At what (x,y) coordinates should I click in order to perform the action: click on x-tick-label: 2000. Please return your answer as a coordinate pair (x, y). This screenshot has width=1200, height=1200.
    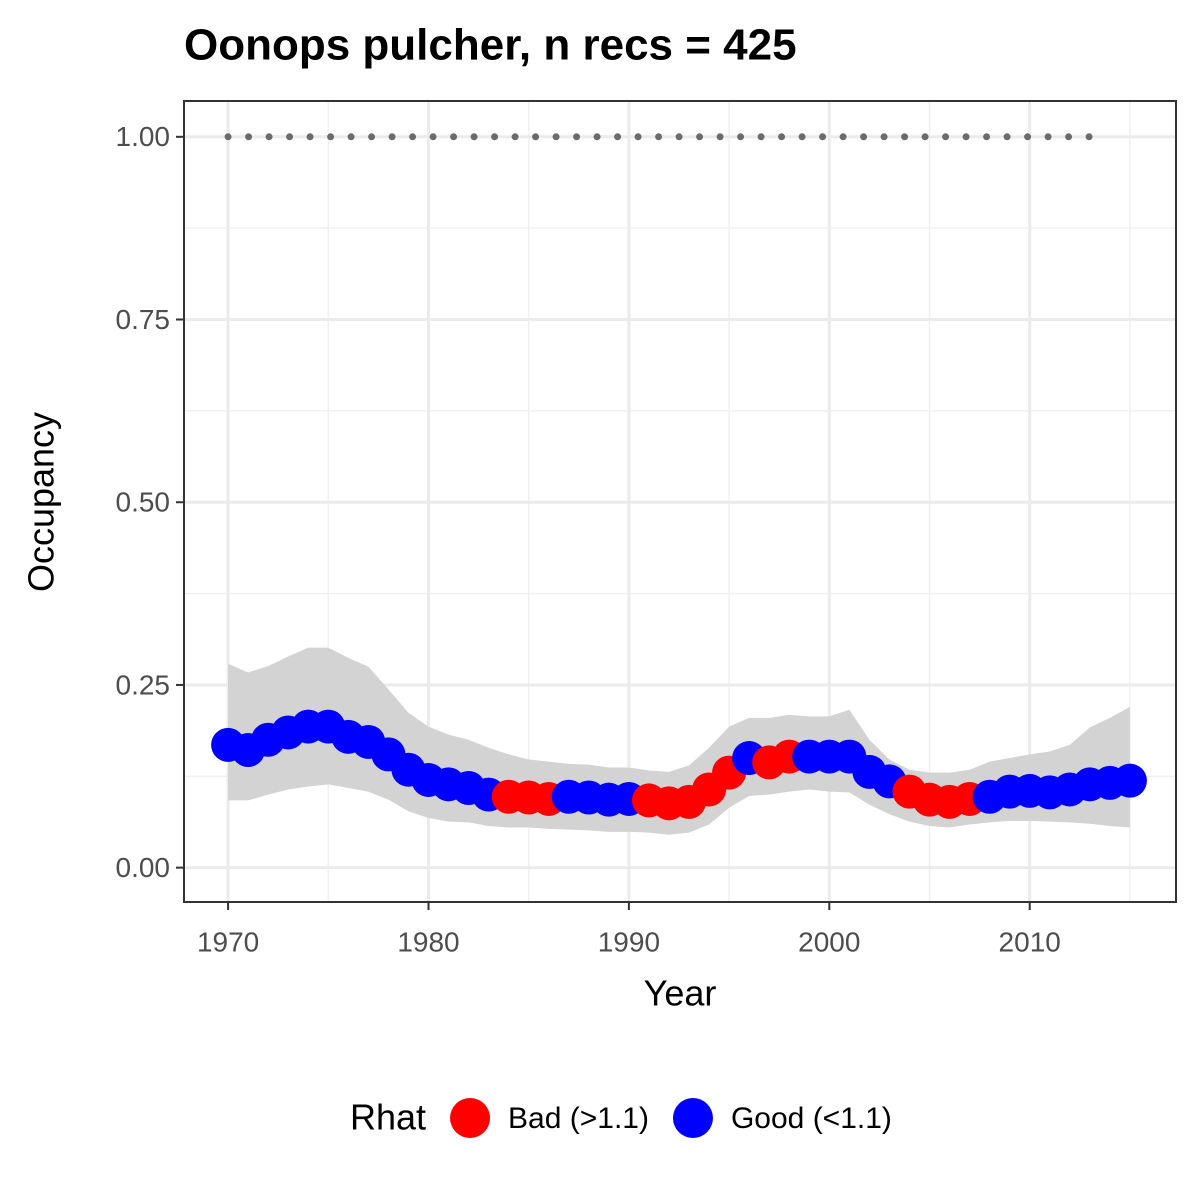
    Looking at the image, I should click on (829, 941).